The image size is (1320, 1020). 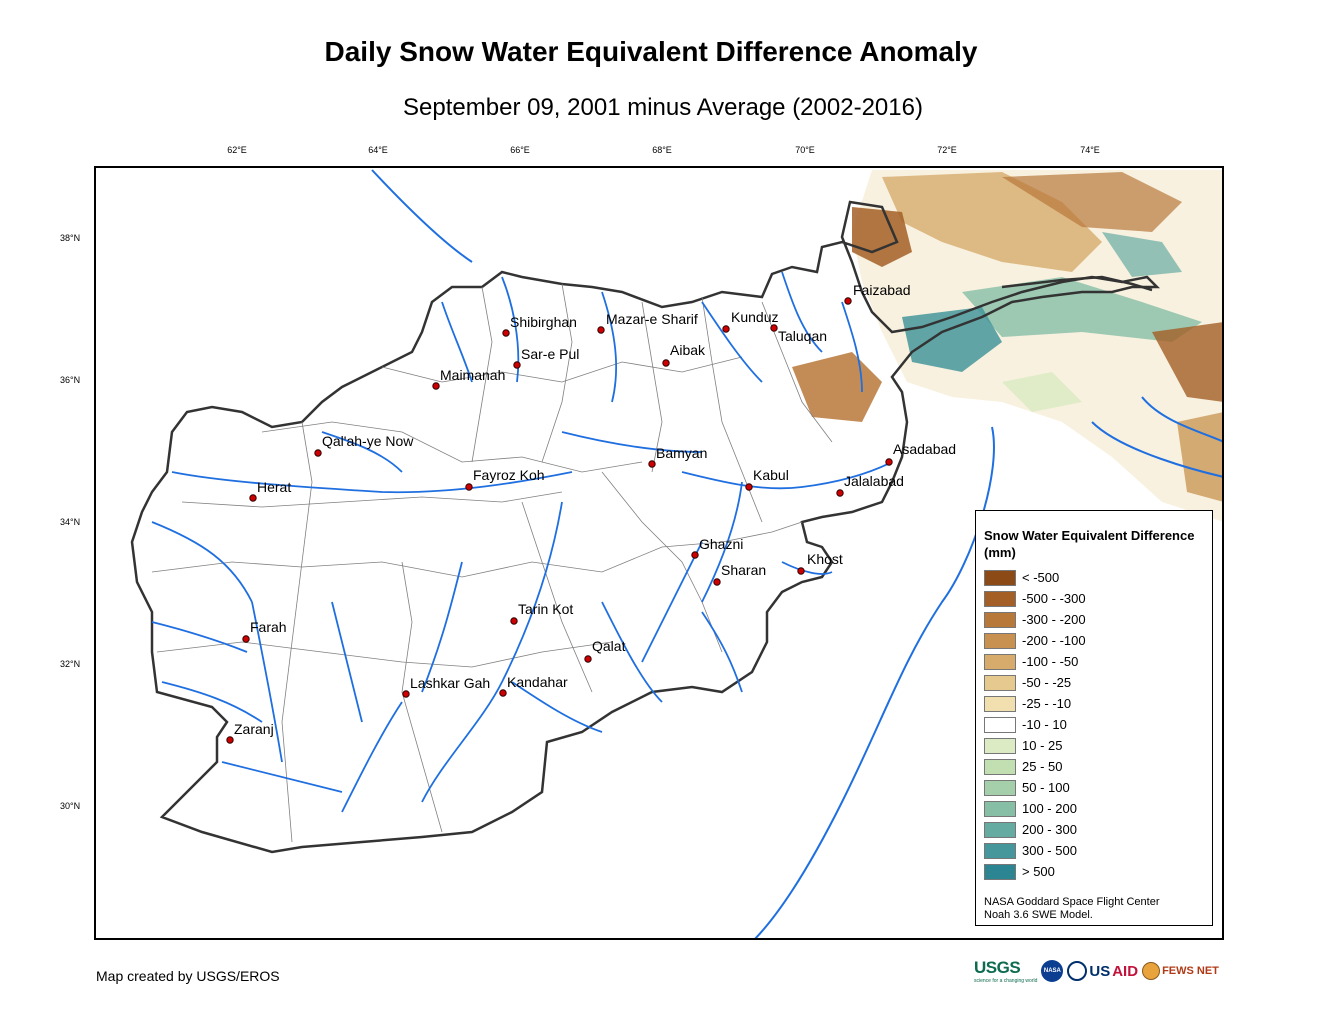 What do you see at coordinates (662, 150) in the screenshot?
I see `lon-label: 68°E` at bounding box center [662, 150].